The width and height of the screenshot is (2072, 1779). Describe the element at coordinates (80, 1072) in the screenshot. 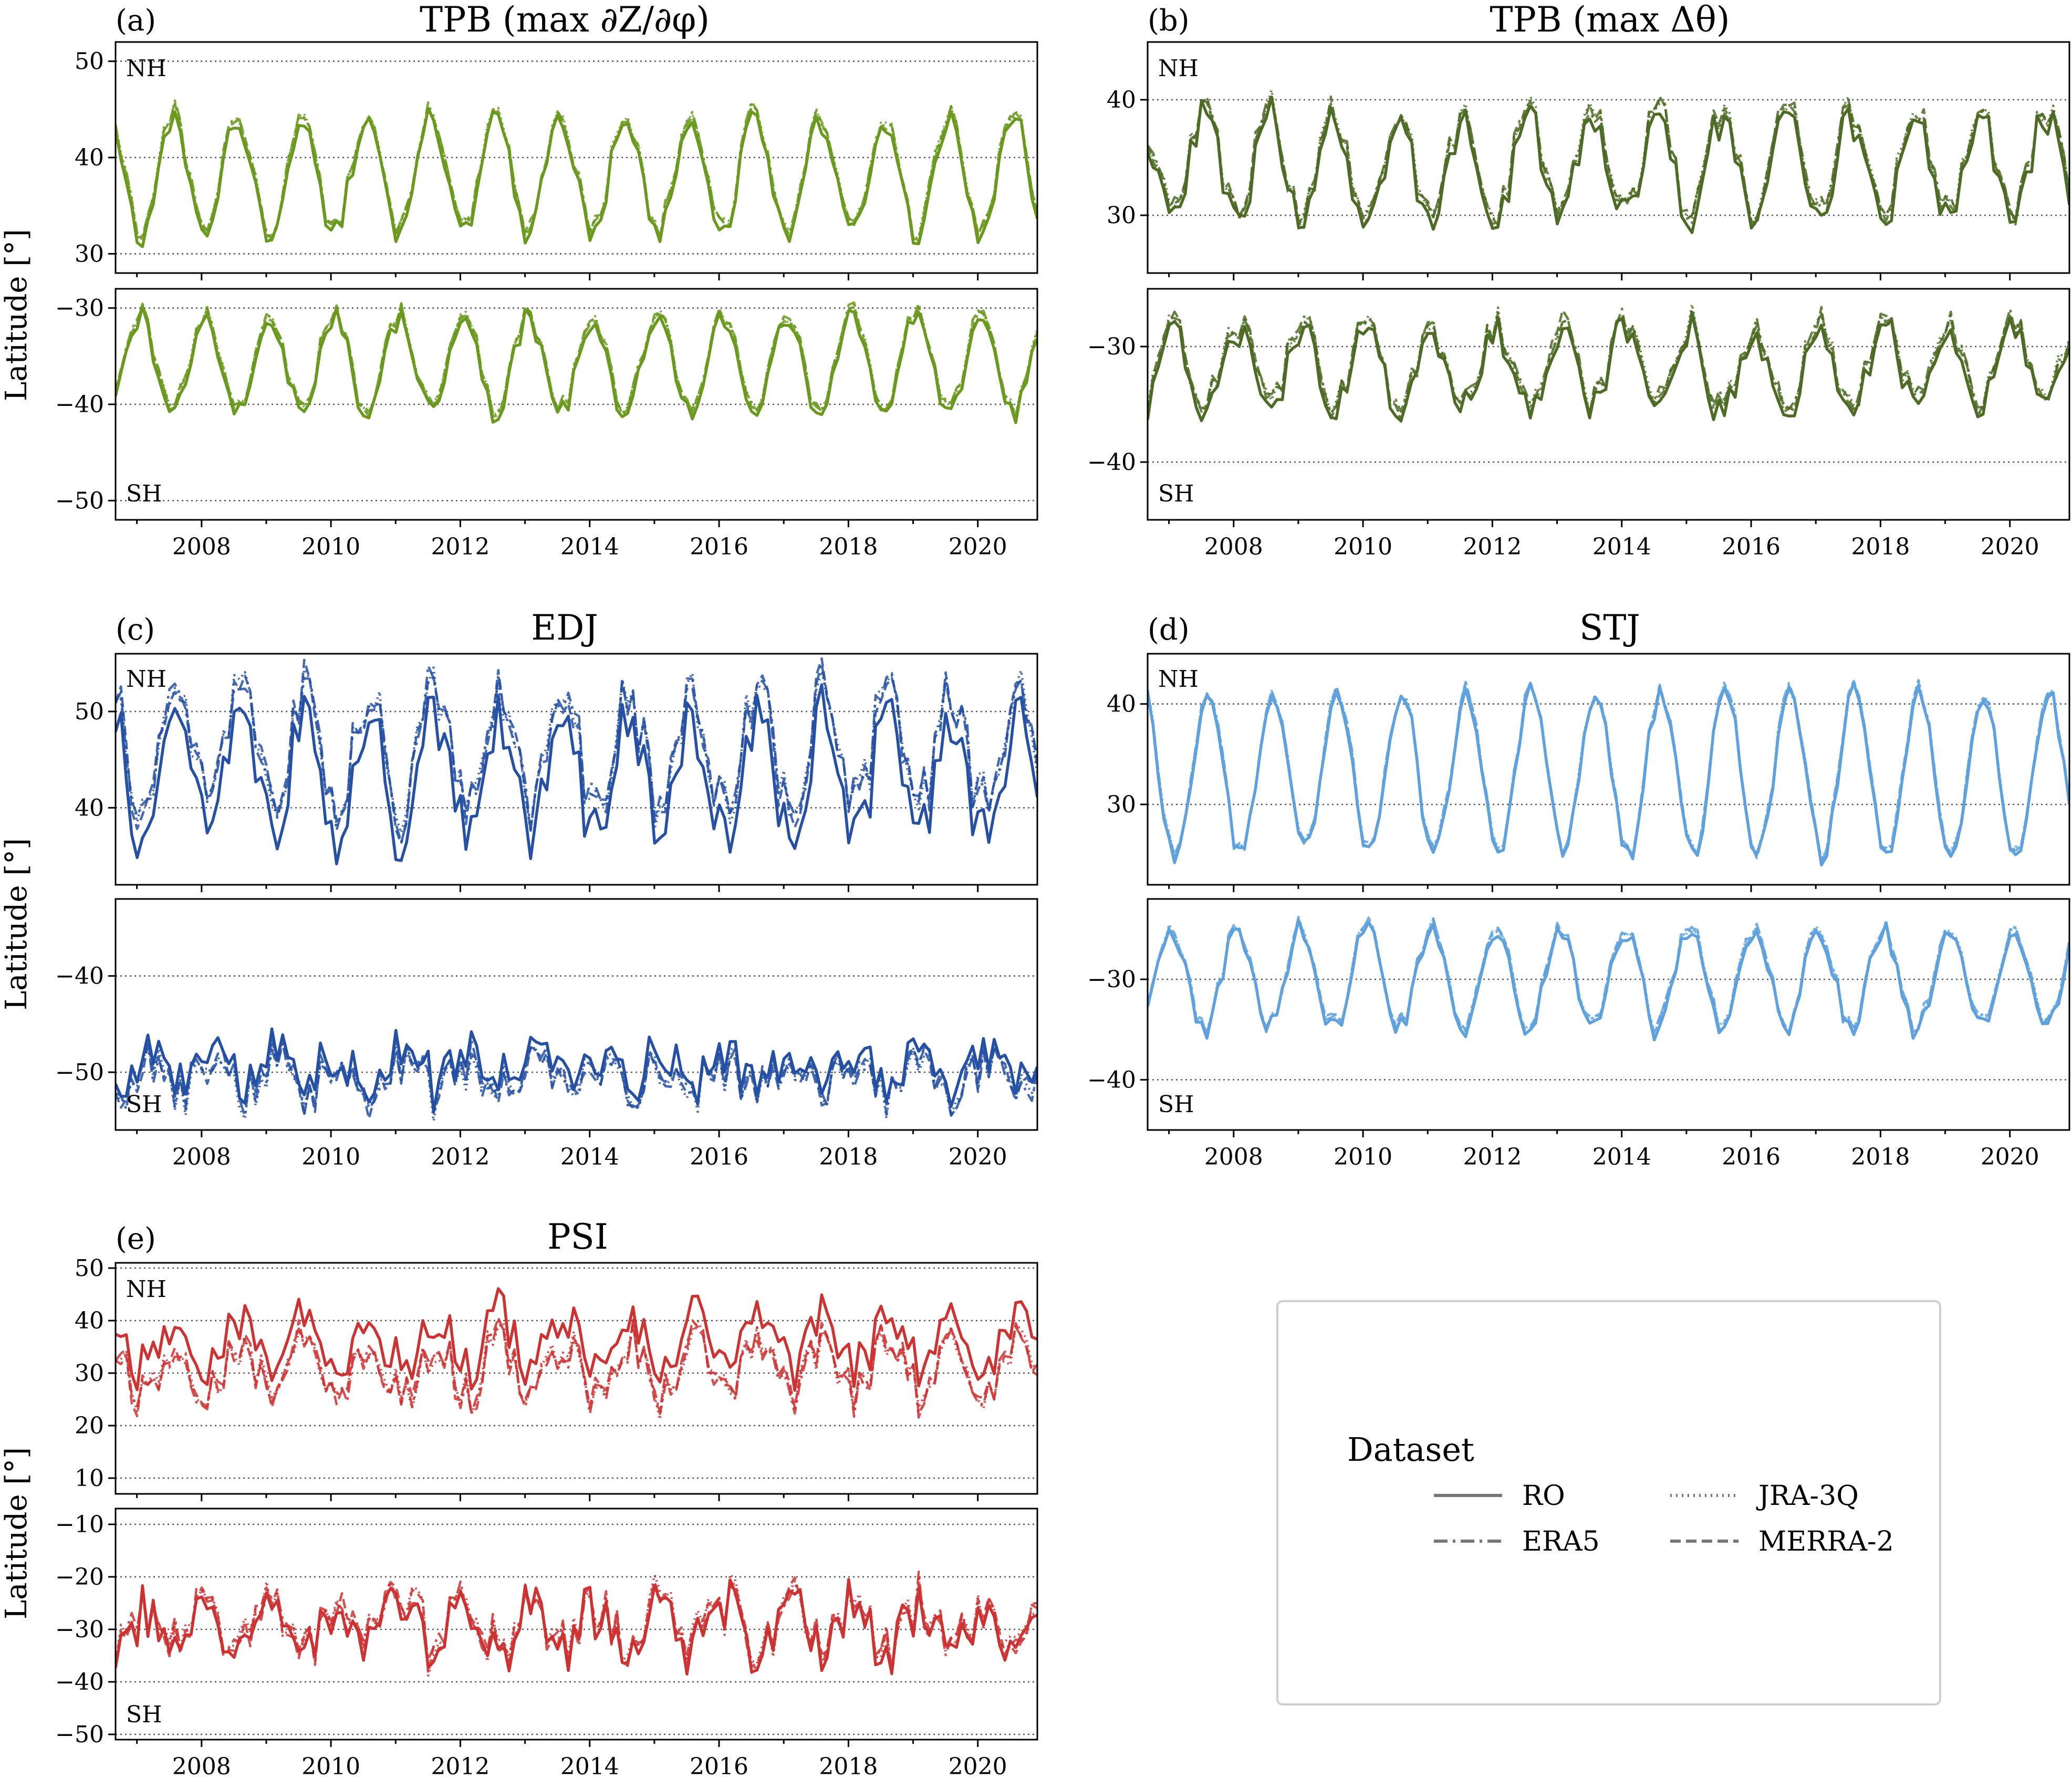

I see `y-tick-label: −50` at that location.